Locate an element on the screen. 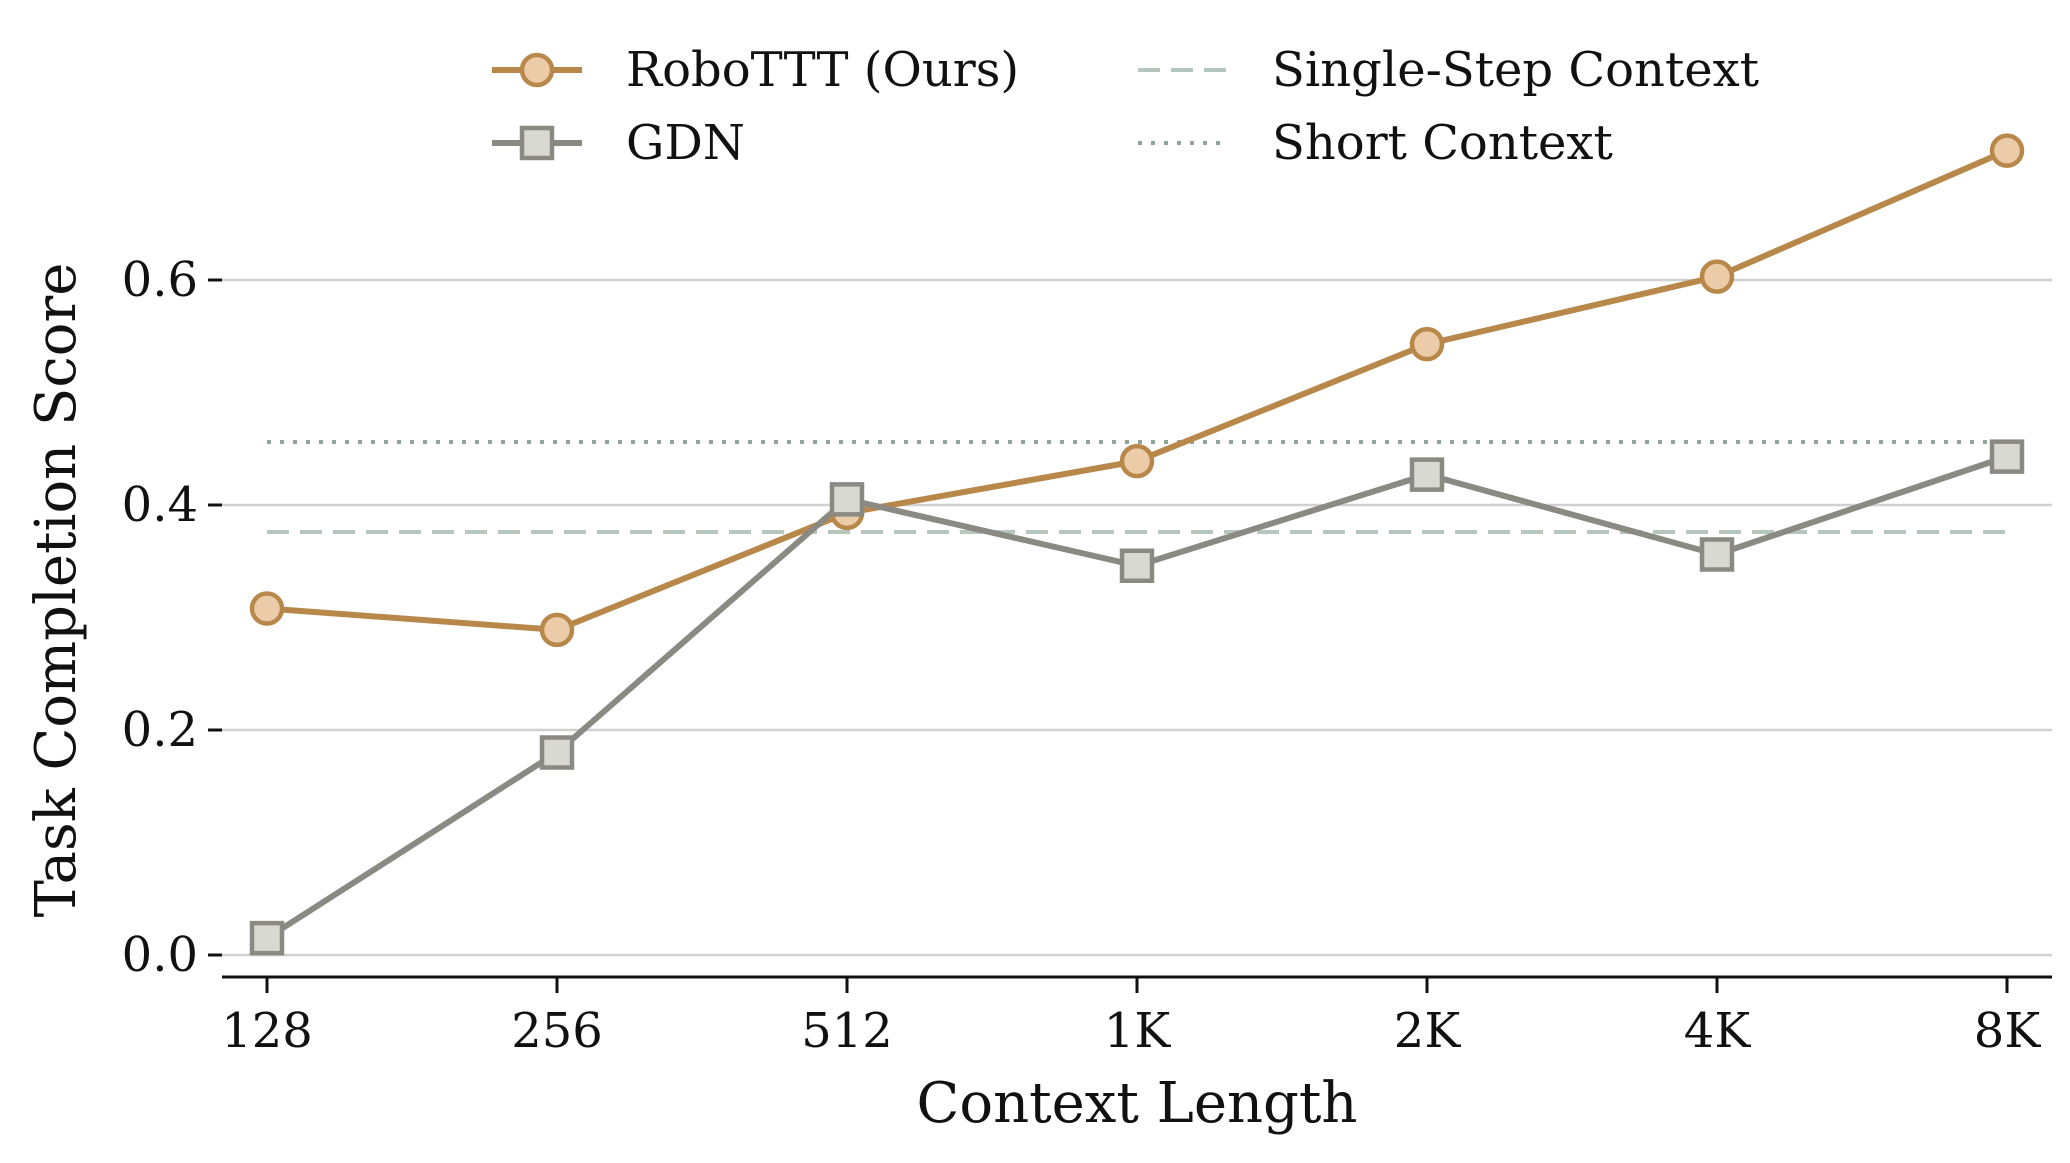 The width and height of the screenshot is (2070, 1163). y-tick-label-3: 0.6 is located at coordinates (160, 280).